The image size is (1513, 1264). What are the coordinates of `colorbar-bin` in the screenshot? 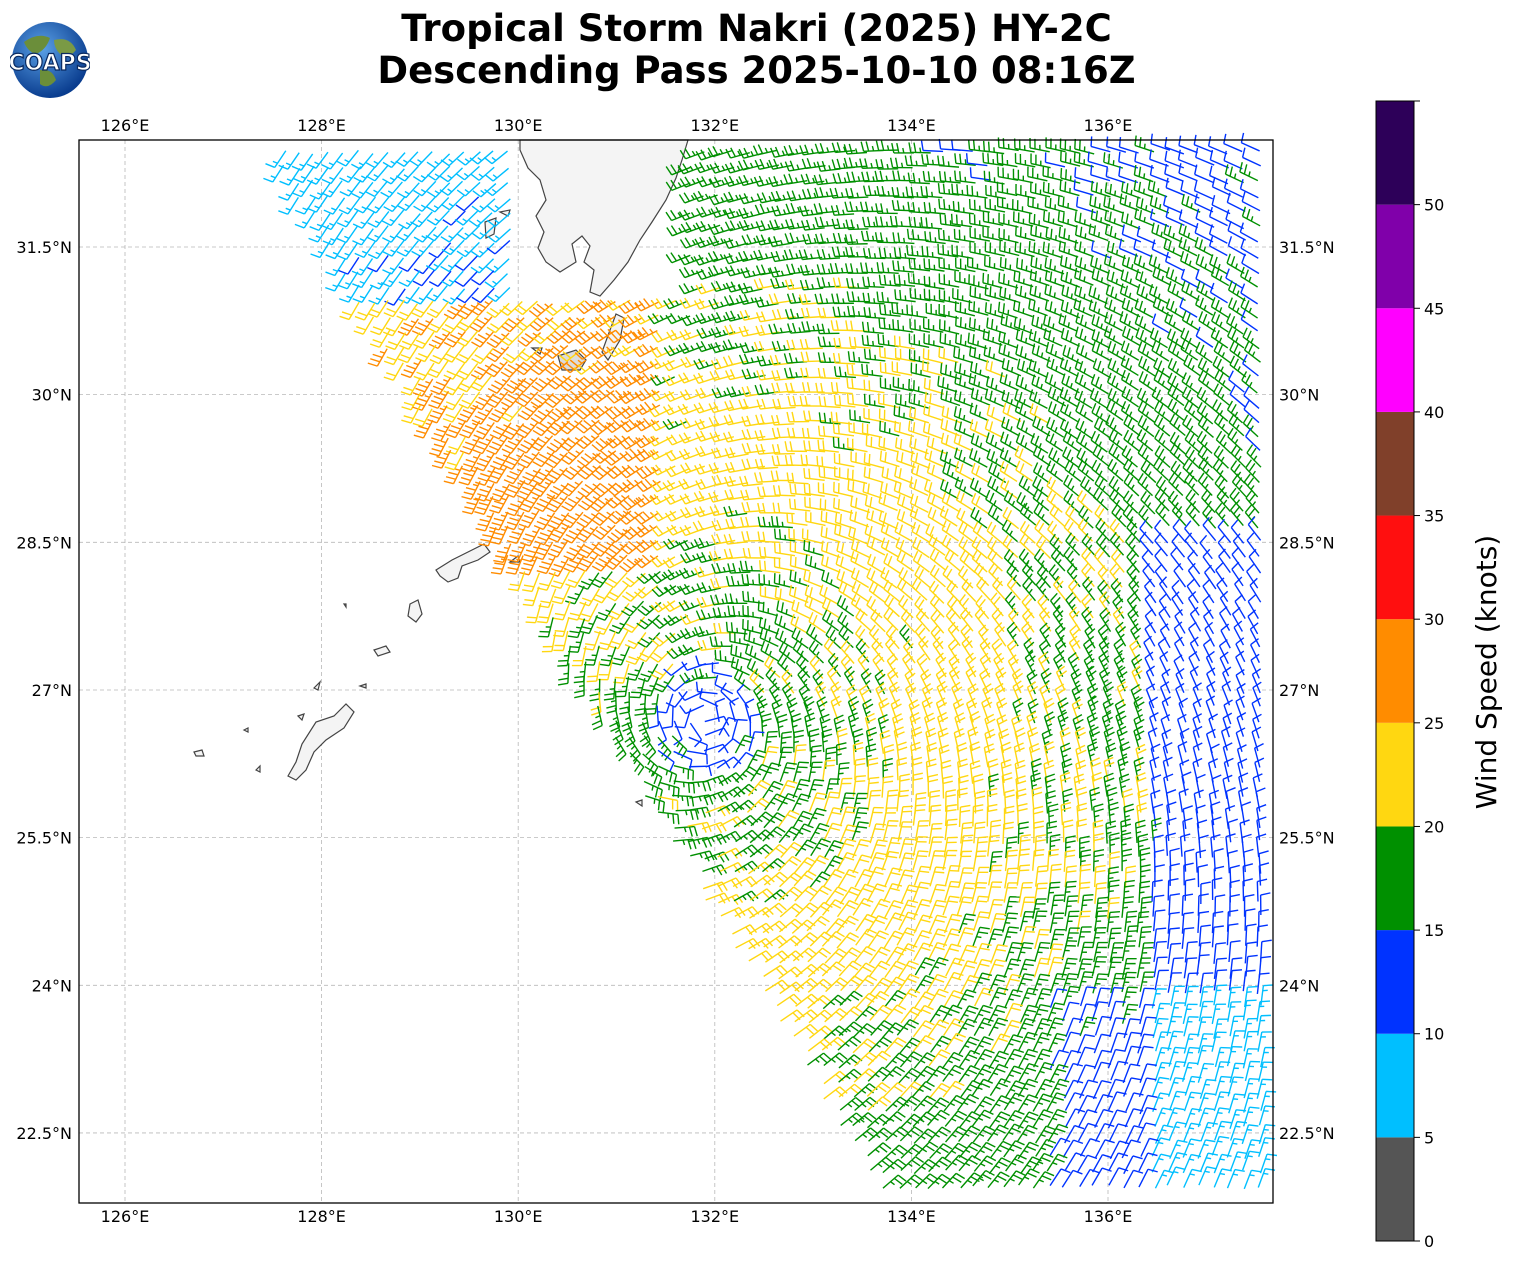 It's located at (1395, 256).